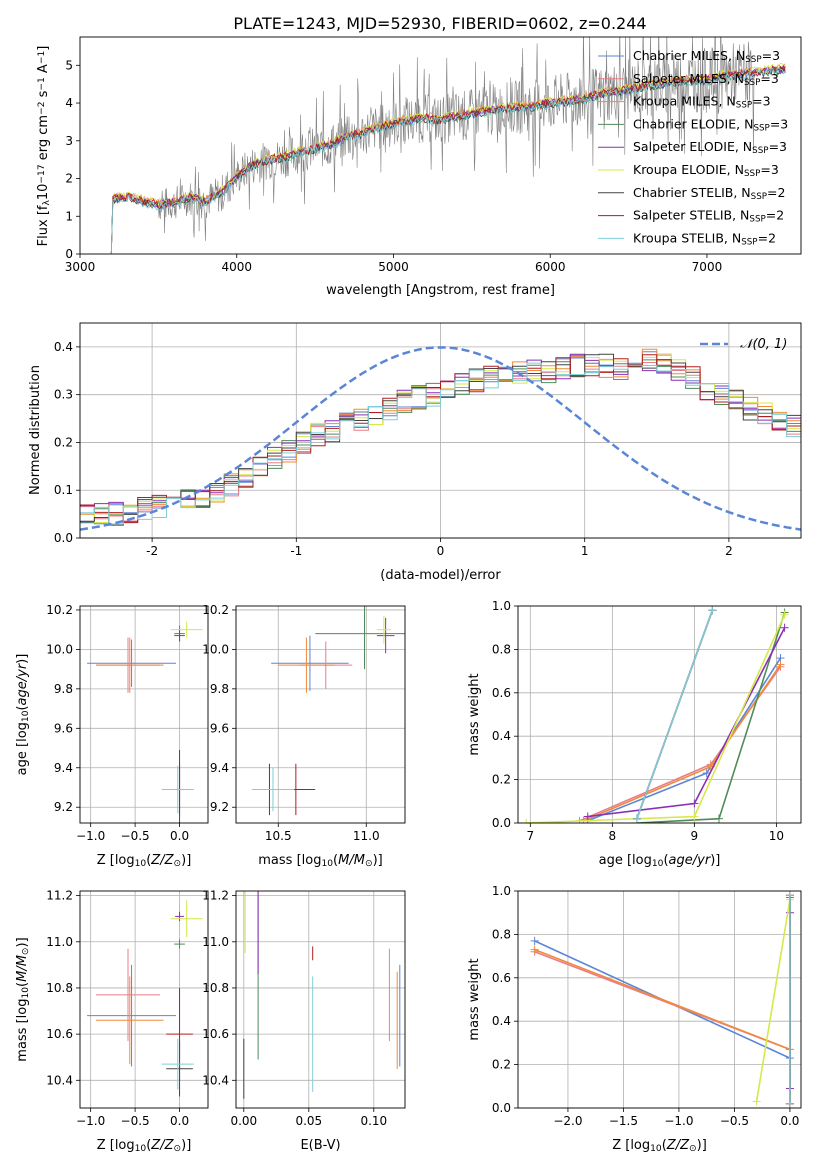 The width and height of the screenshot is (819, 1170). What do you see at coordinates (63, 395) in the screenshot?
I see `y-tick-label: 0.3` at bounding box center [63, 395].